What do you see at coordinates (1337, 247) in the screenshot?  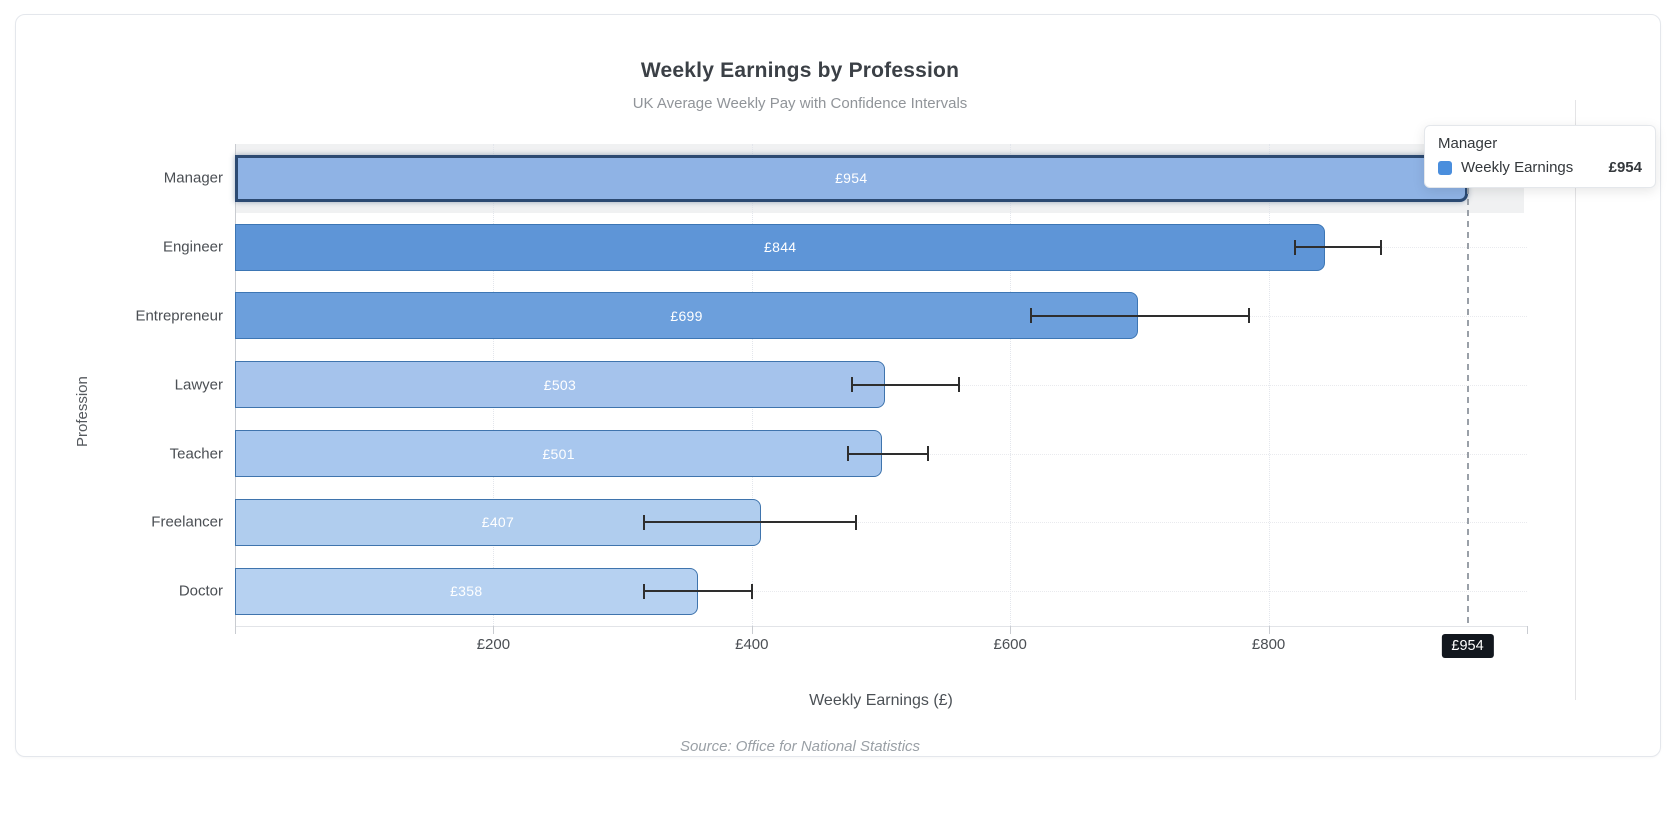 I see `error-bar-engineer` at bounding box center [1337, 247].